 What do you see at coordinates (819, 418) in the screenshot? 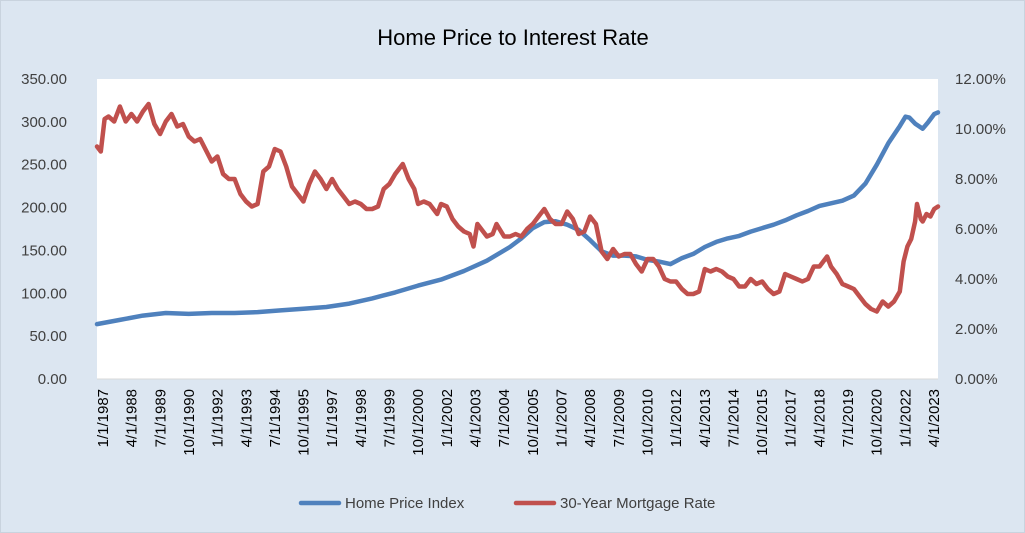
I see `x-tick-label: 4/1/2018` at bounding box center [819, 418].